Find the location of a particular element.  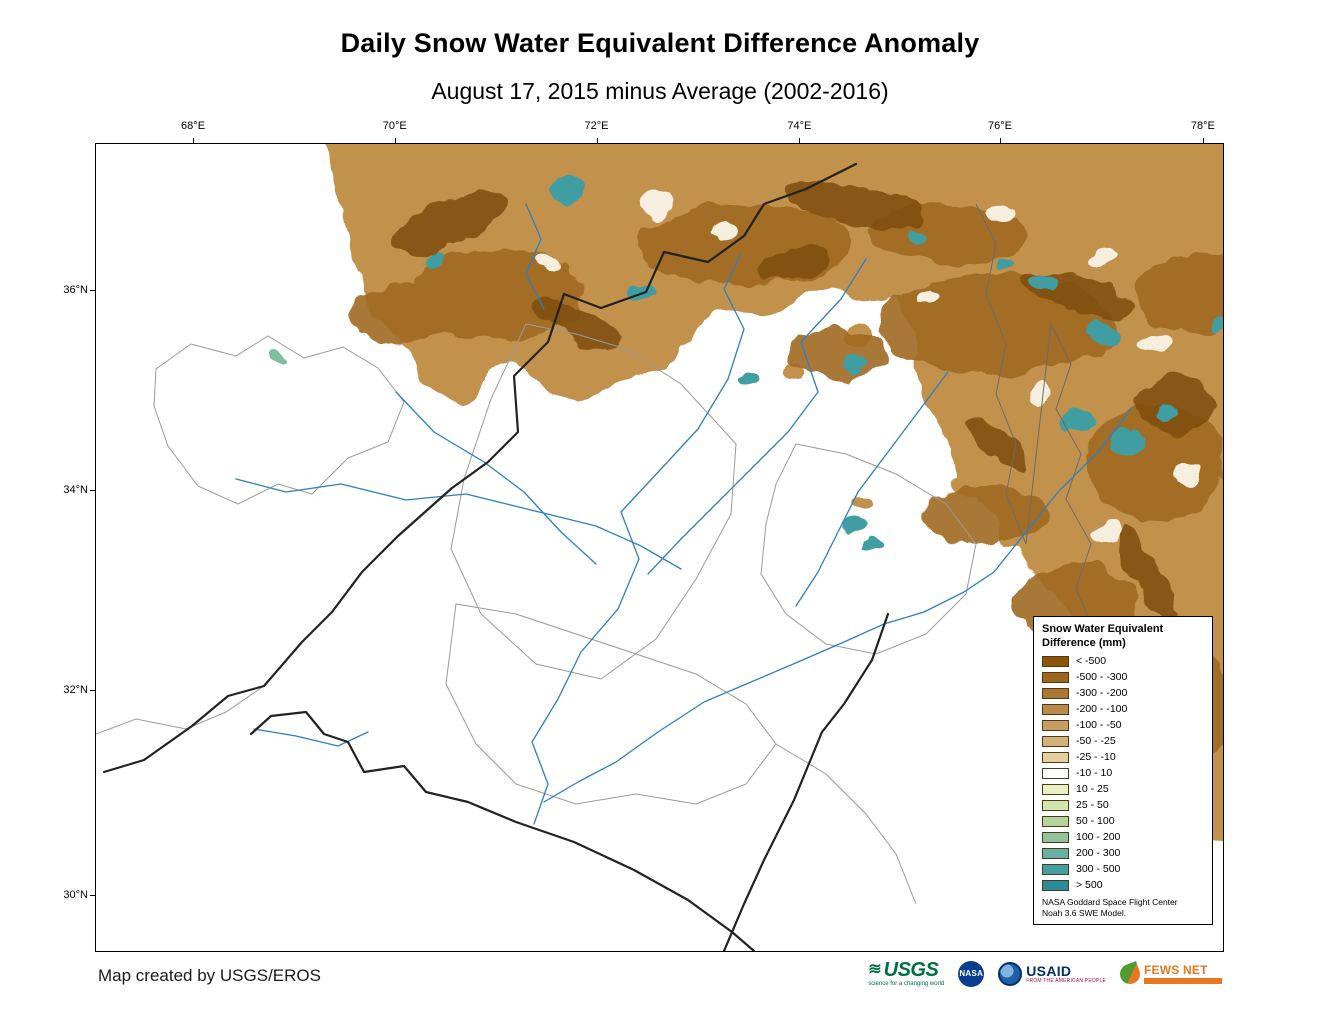

legend-label: -100 - -50 is located at coordinates (1099, 725).